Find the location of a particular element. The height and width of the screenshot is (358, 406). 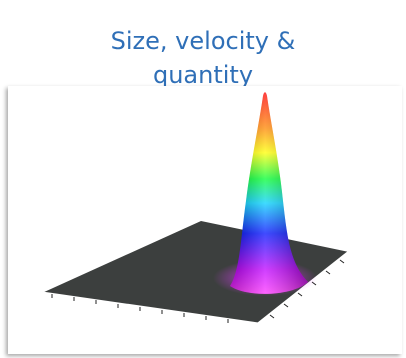

title-line-1: Size, velocity & is located at coordinates (203, 41).